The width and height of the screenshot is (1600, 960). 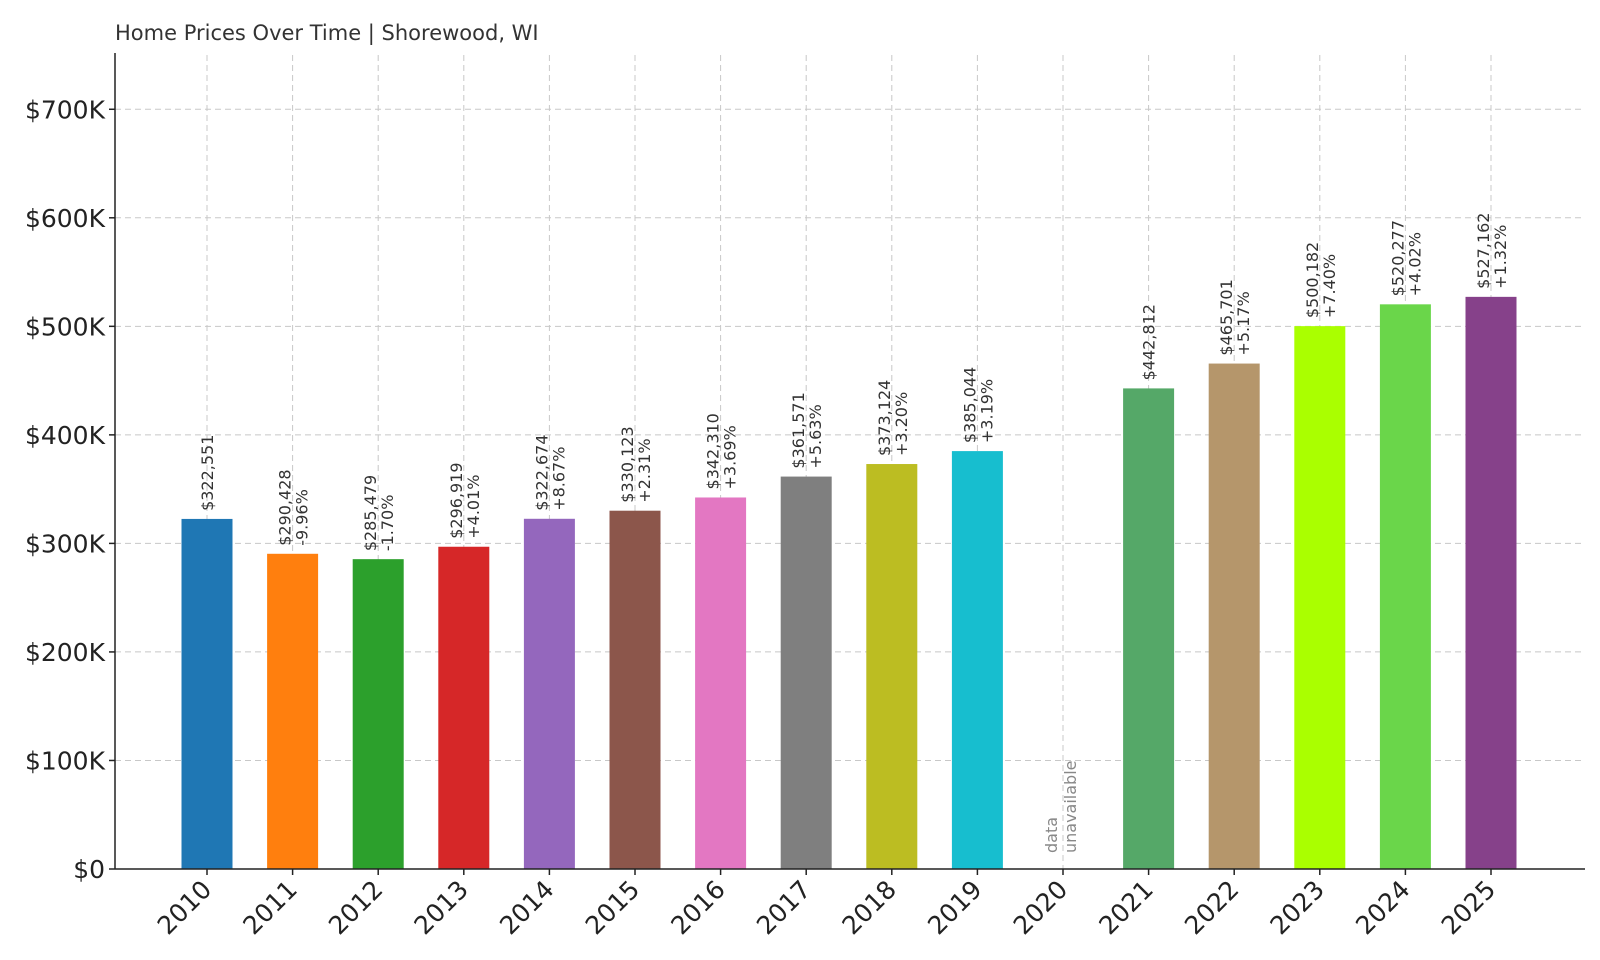 I want to click on x-tick-label-2020: 2020, so click(x=1040, y=907).